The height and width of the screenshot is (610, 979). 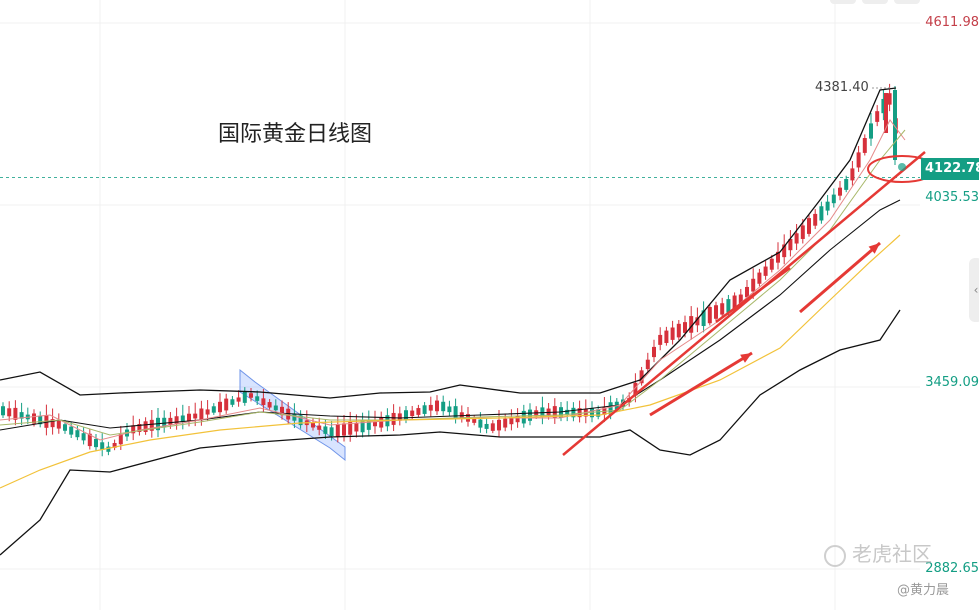 What do you see at coordinates (753, 295) in the screenshot?
I see `trendline-support` at bounding box center [753, 295].